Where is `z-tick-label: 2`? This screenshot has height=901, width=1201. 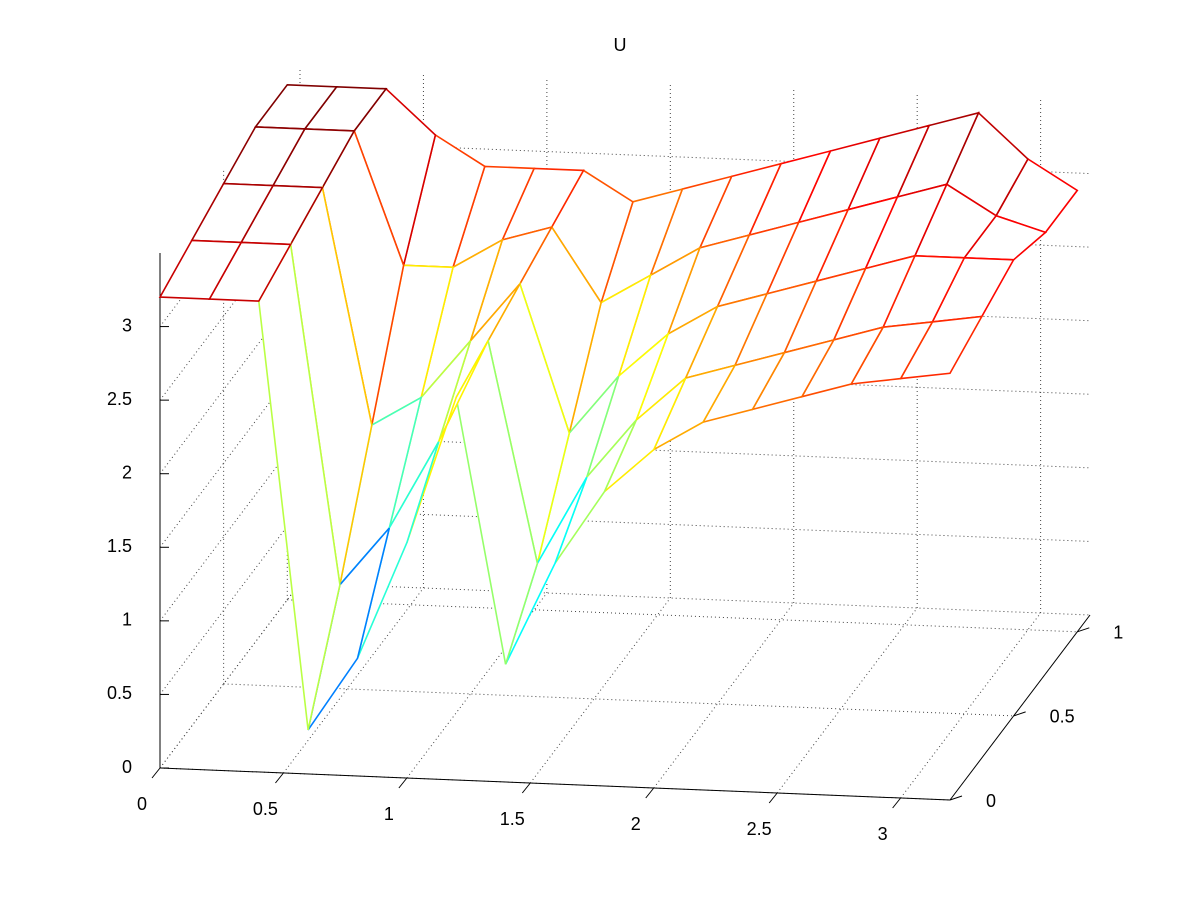
z-tick-label: 2 is located at coordinates (127, 472).